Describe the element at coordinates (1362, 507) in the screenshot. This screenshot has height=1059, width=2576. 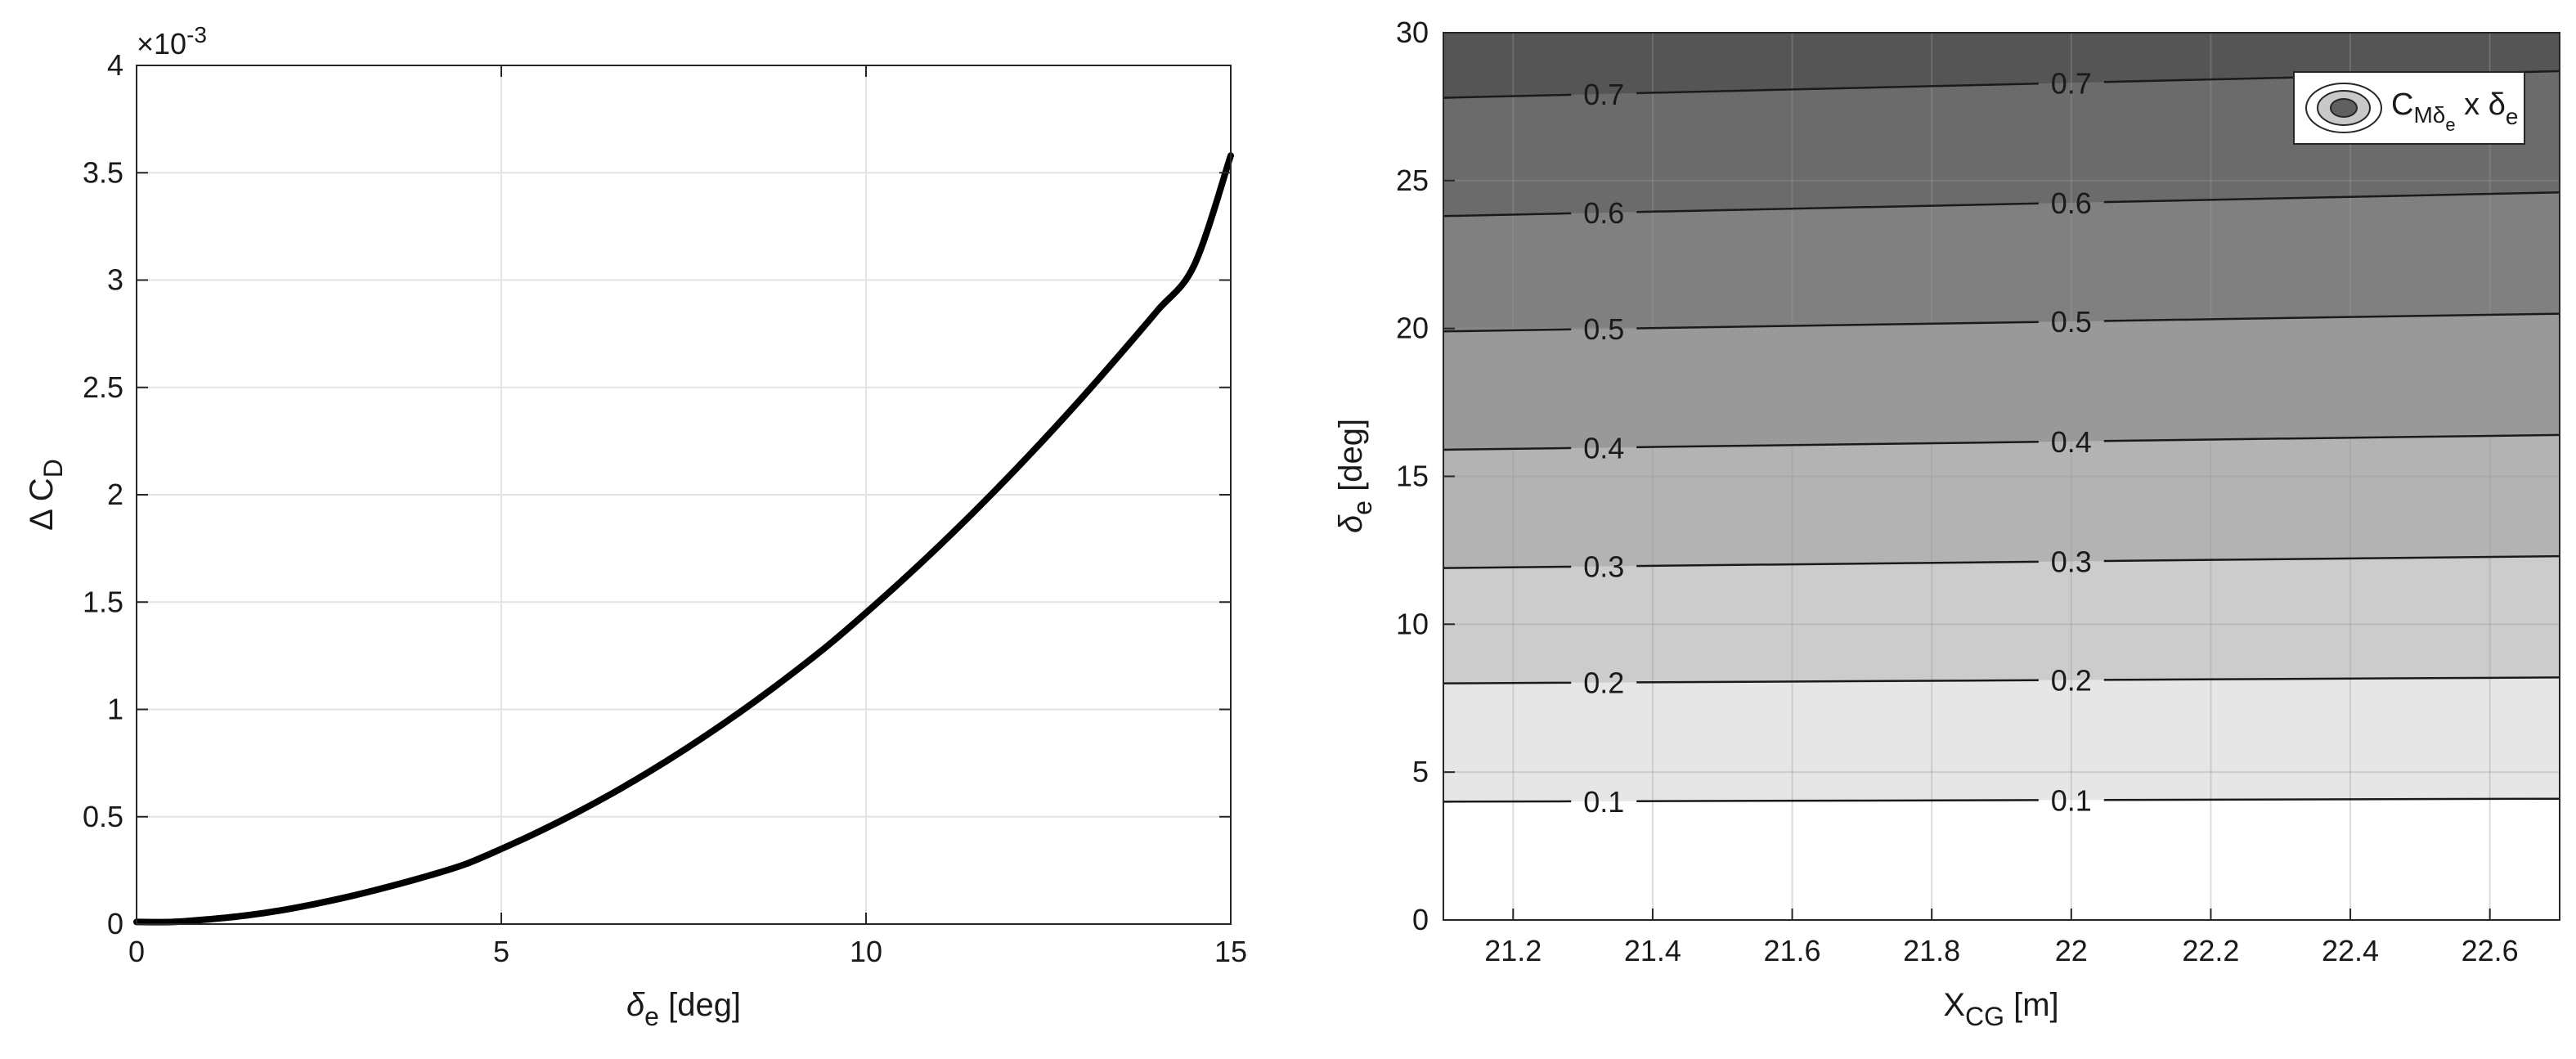
I see `y-axis-subscript: e` at that location.